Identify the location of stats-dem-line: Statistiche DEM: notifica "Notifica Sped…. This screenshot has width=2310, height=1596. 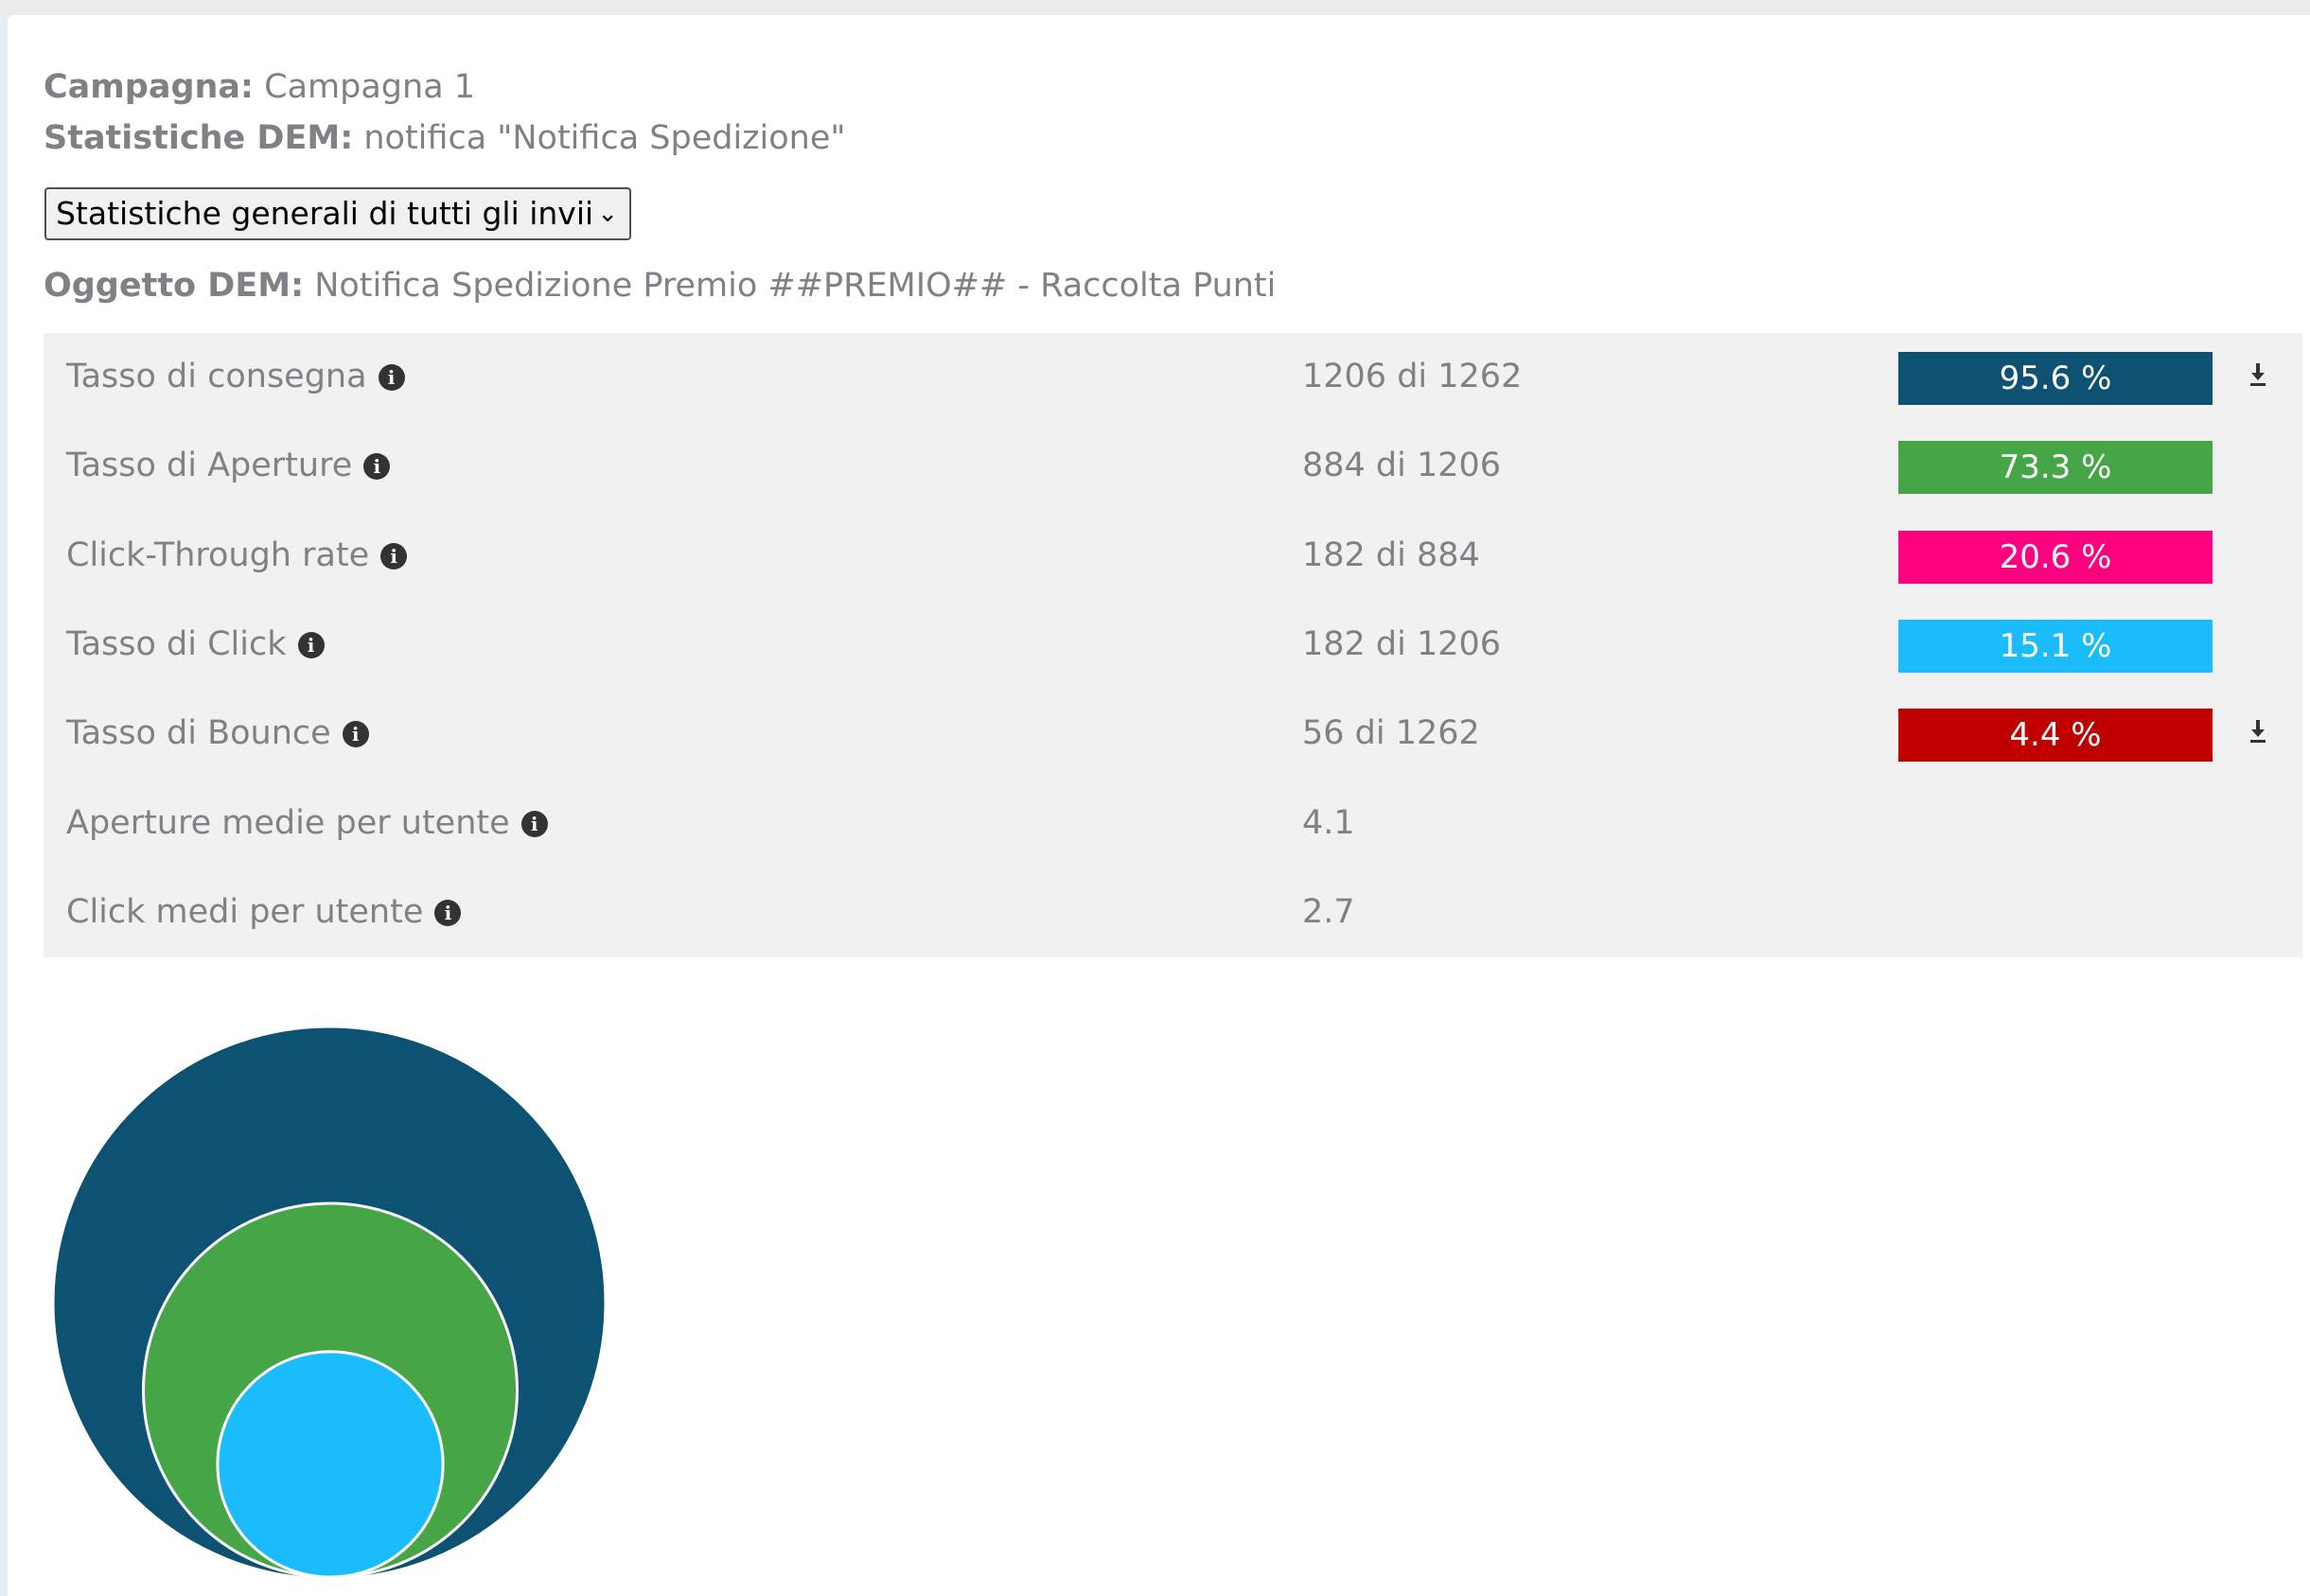
(445, 138).